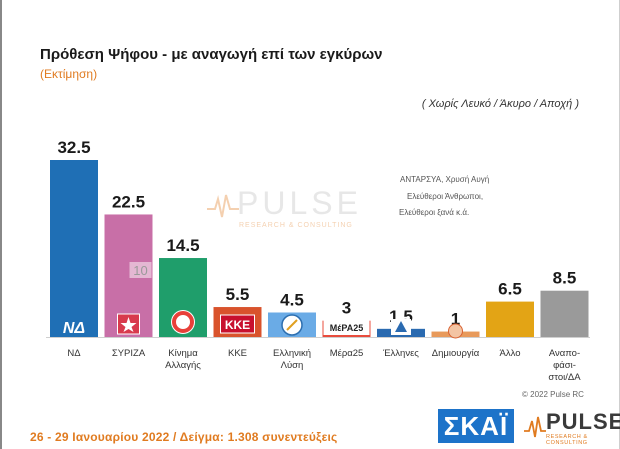 The width and height of the screenshot is (620, 449). What do you see at coordinates (456, 353) in the screenshot?
I see `category-label: Δημιουργία` at bounding box center [456, 353].